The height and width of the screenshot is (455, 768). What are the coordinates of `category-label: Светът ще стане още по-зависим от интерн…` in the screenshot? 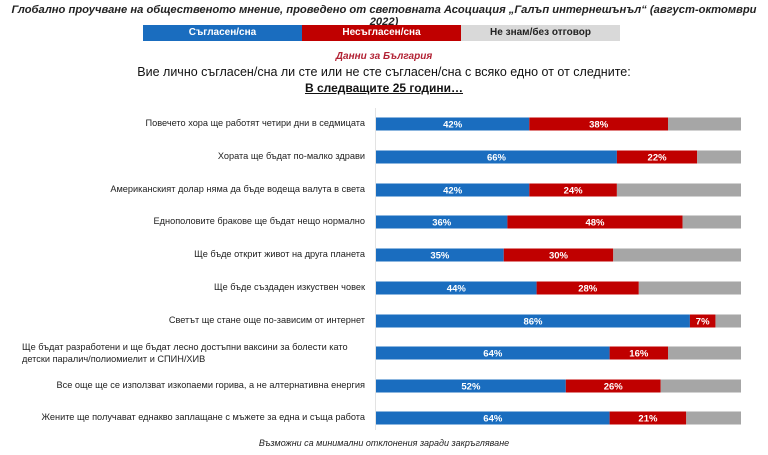 It's located at (266, 320).